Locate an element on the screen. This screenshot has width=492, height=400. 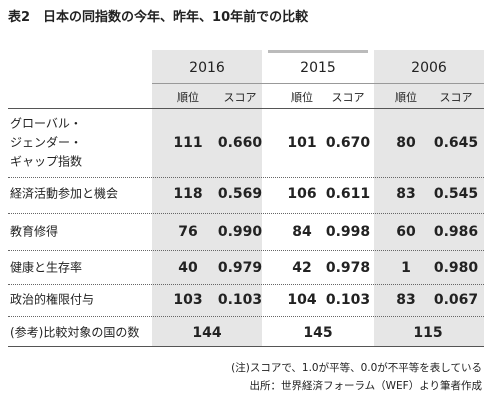
year-header: 2015 is located at coordinates (318, 68).